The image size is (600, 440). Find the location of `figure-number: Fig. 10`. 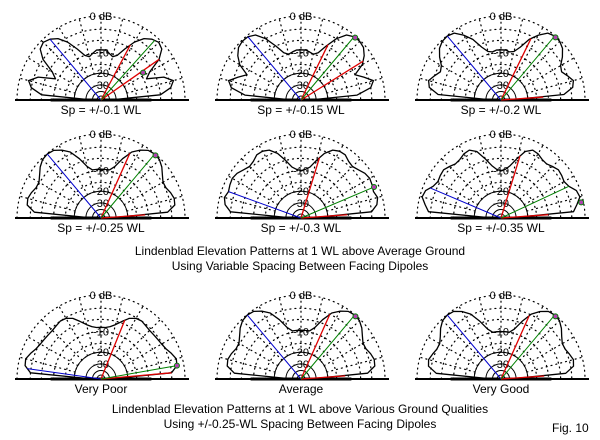

figure-number: Fig. 10 is located at coordinates (570, 428).